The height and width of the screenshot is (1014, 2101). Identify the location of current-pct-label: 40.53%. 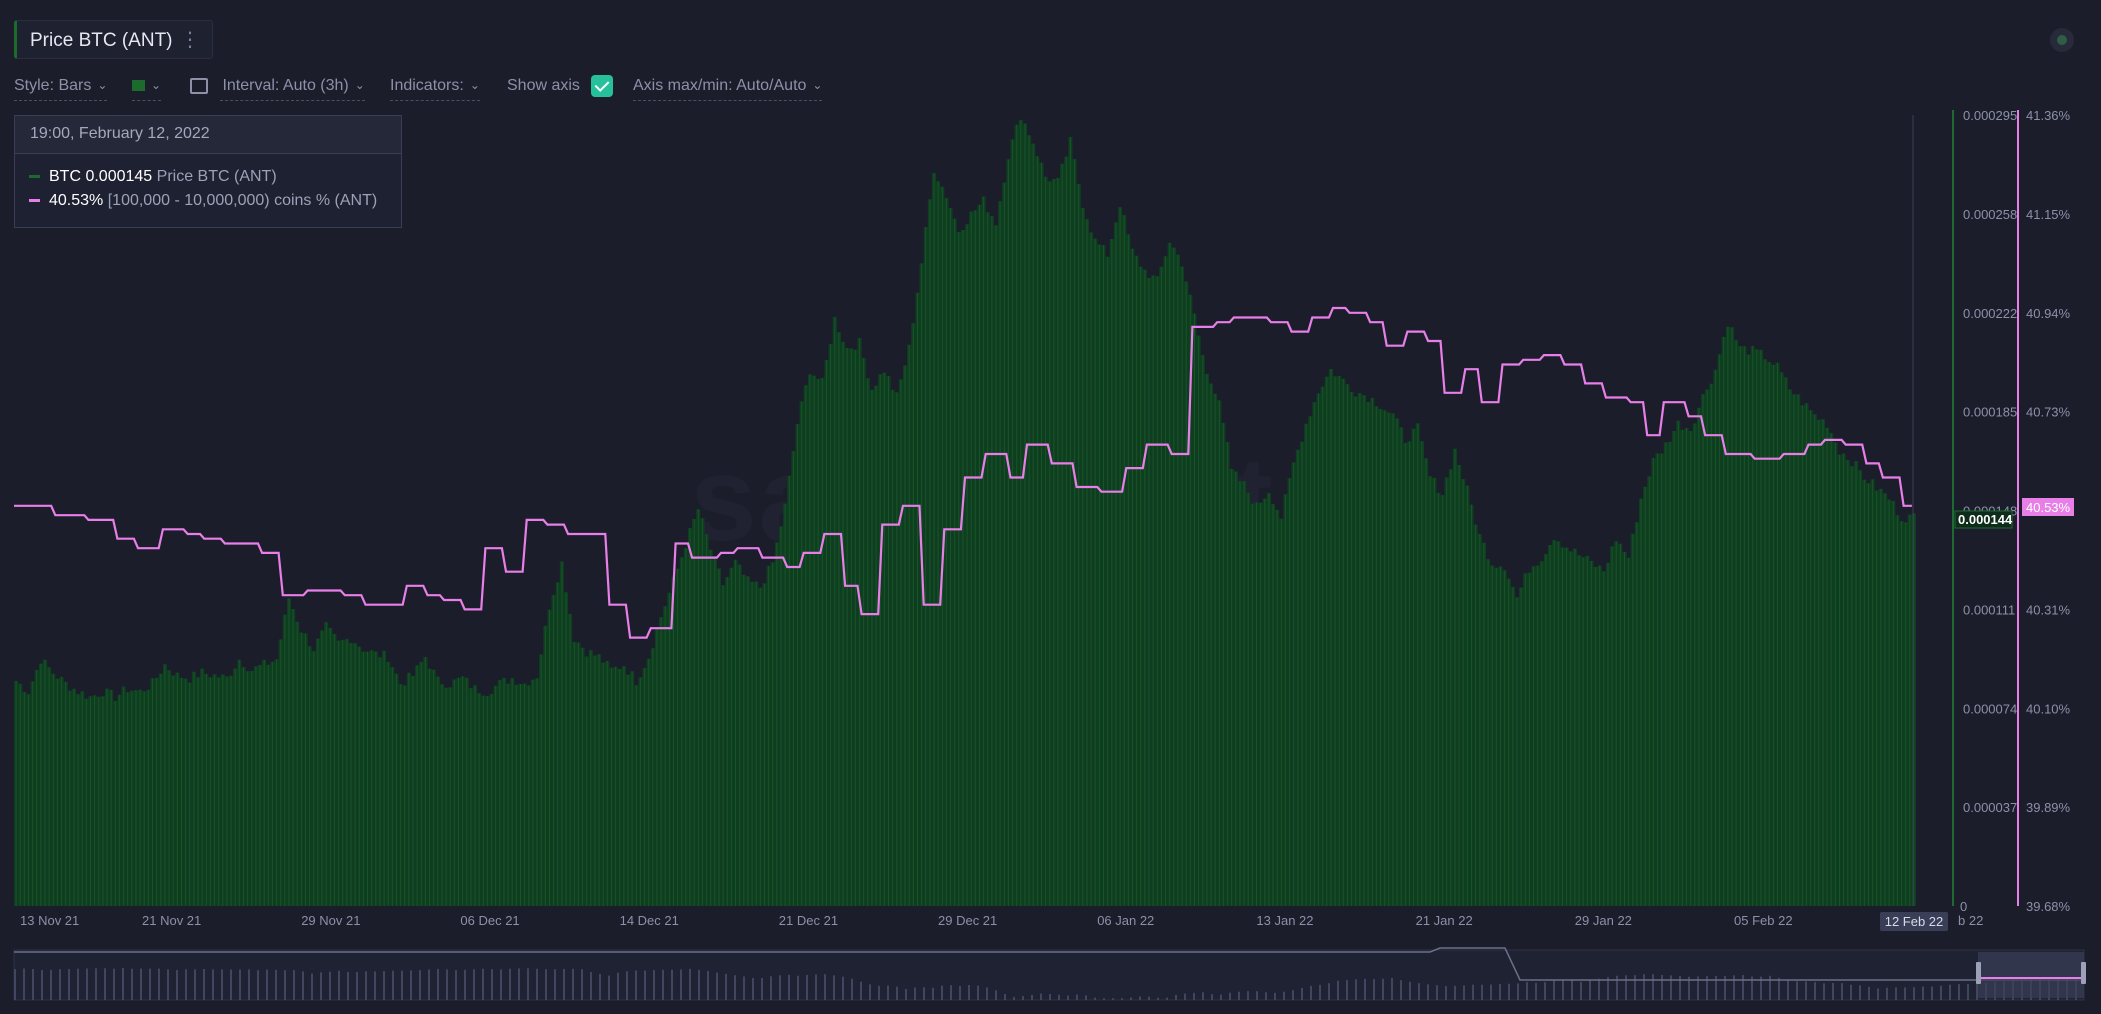
(2048, 507).